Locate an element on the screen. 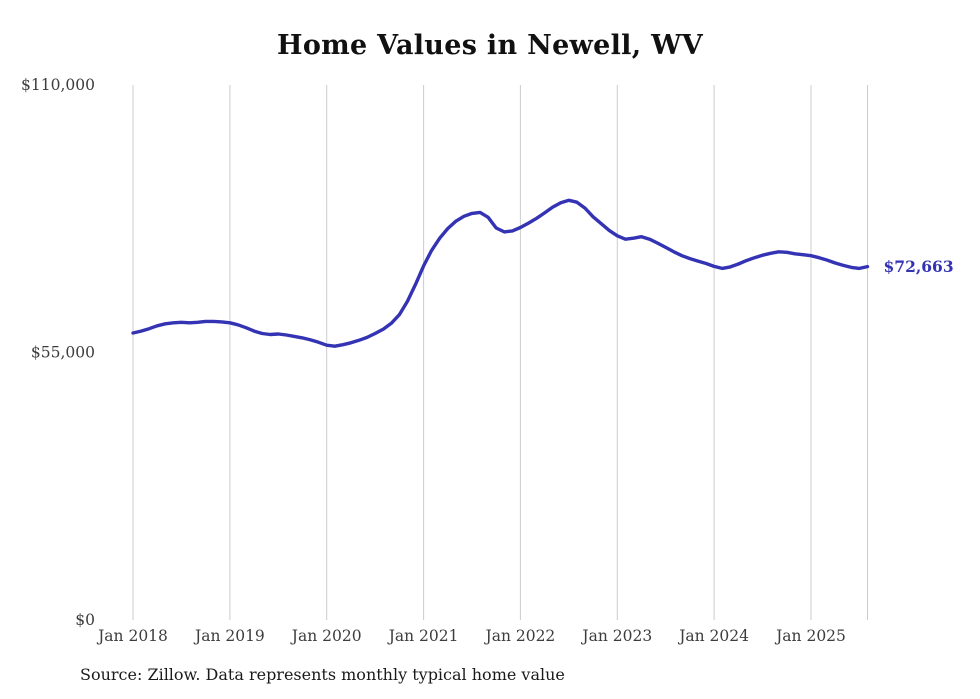 The image size is (980, 699). chart-title: Home Values in Newell, WV is located at coordinates (490, 45).